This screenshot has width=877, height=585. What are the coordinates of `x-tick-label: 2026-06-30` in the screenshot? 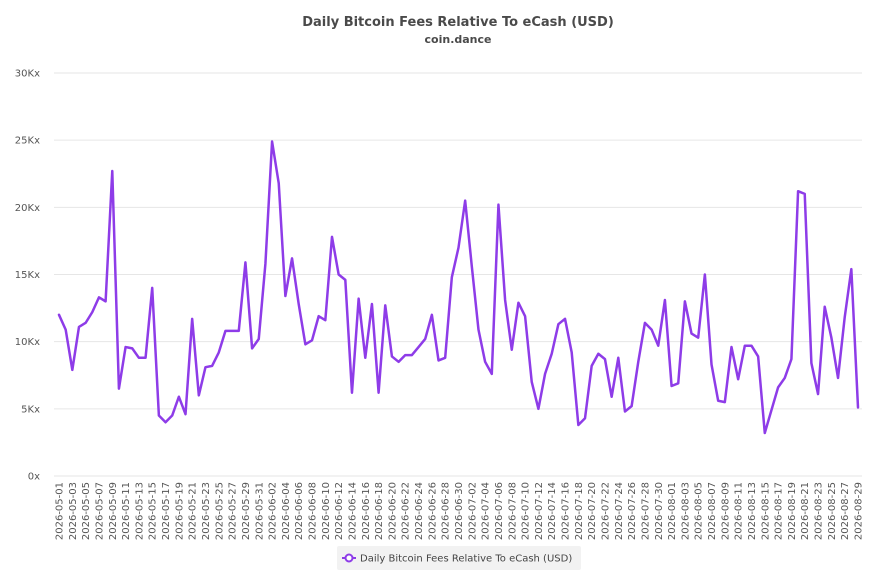 It's located at (459, 511).